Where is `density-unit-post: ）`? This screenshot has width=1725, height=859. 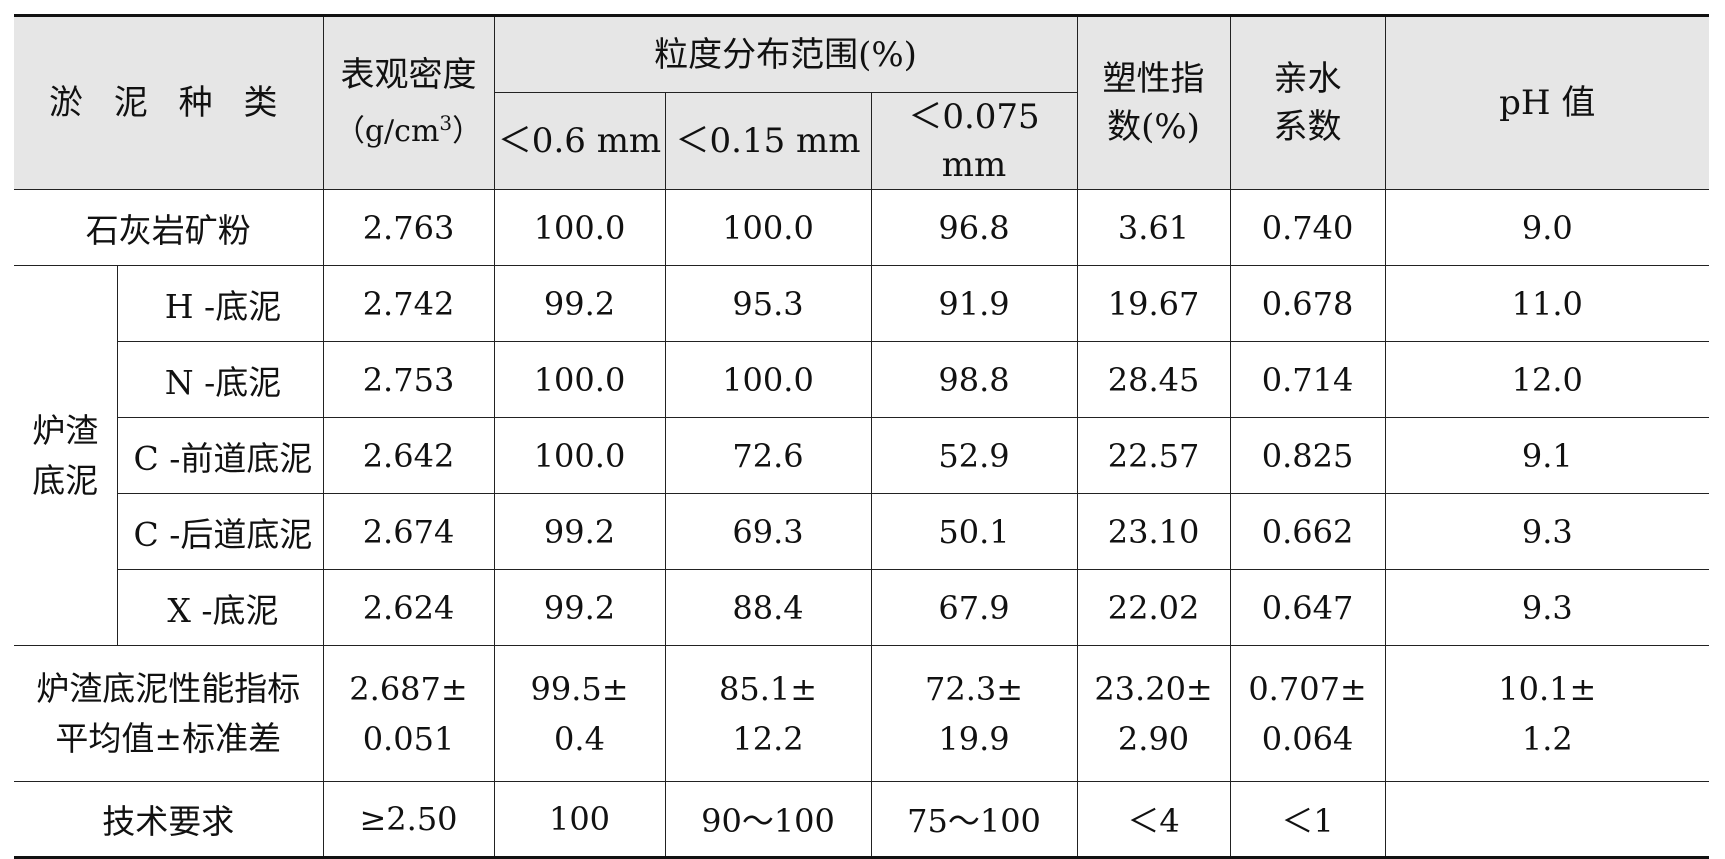 density-unit-post: ） is located at coordinates (467, 131).